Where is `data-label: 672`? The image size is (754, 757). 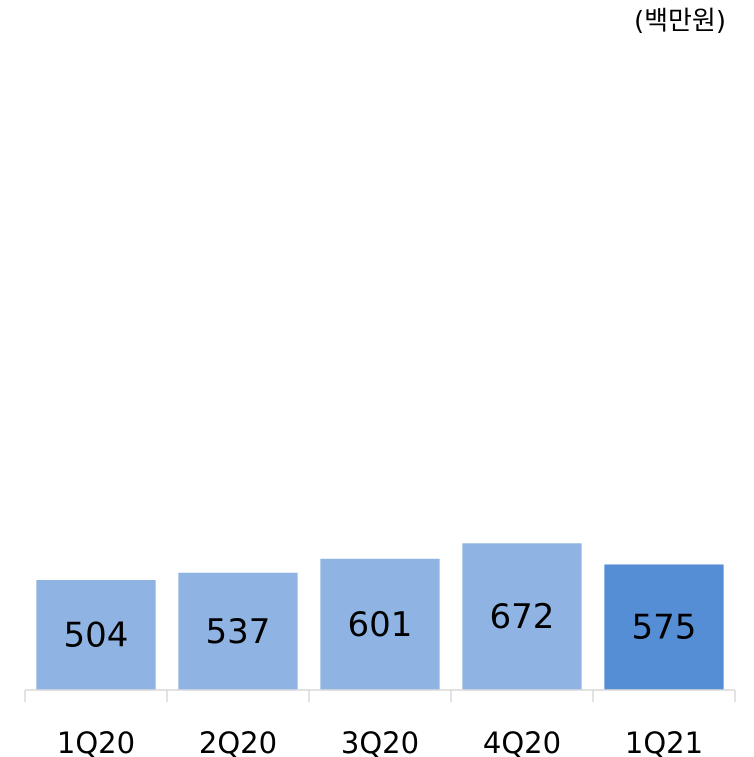 data-label: 672 is located at coordinates (522, 617).